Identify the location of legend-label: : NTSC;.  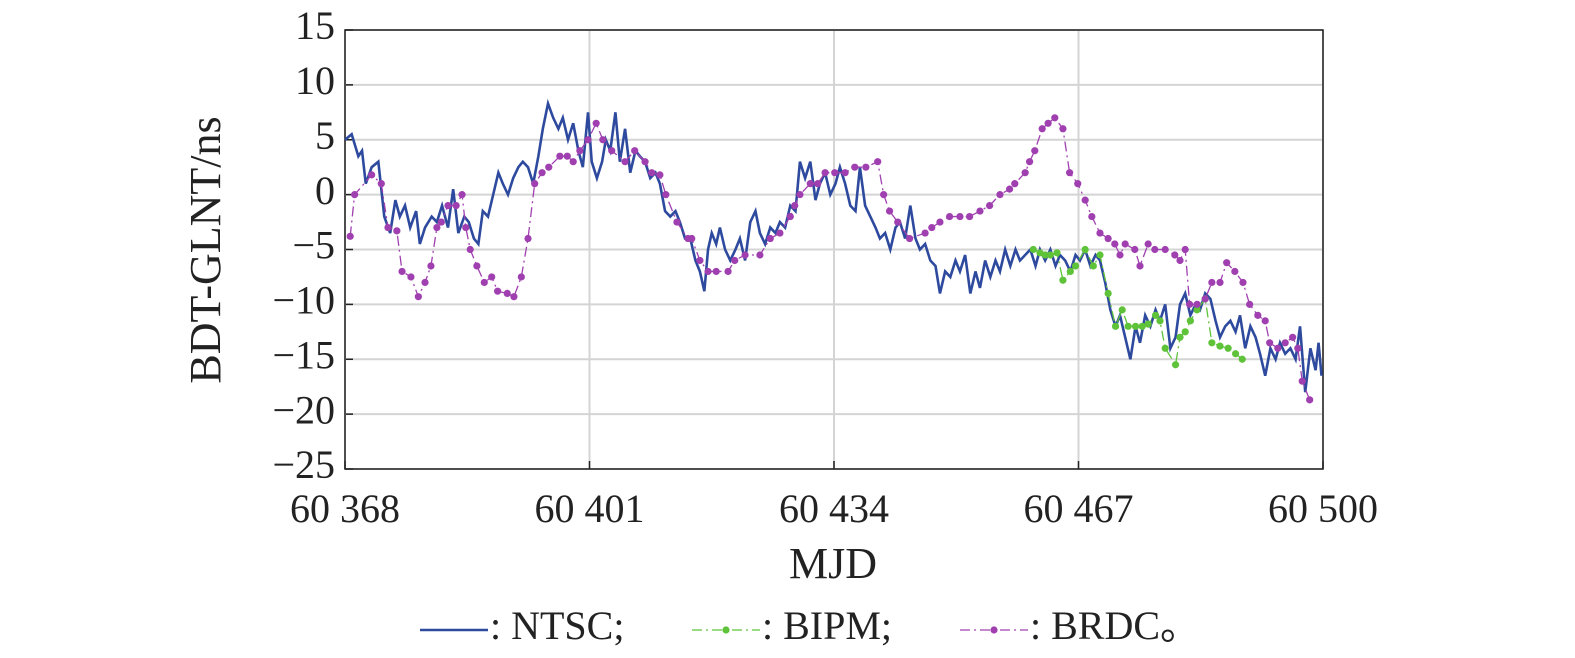
(557, 625).